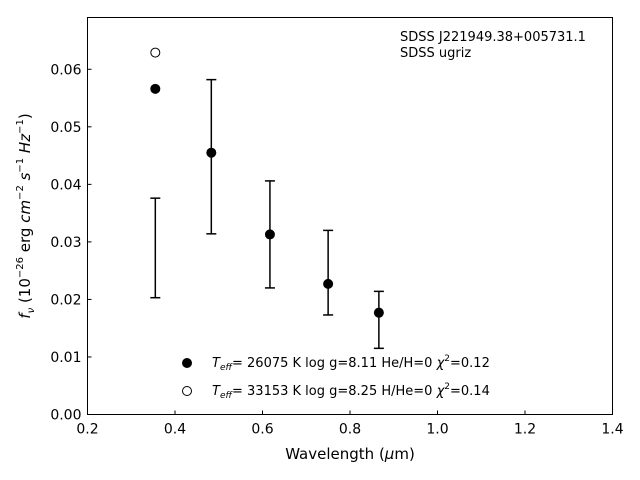  Describe the element at coordinates (187, 363) in the screenshot. I see `legend-marker-filled` at that location.